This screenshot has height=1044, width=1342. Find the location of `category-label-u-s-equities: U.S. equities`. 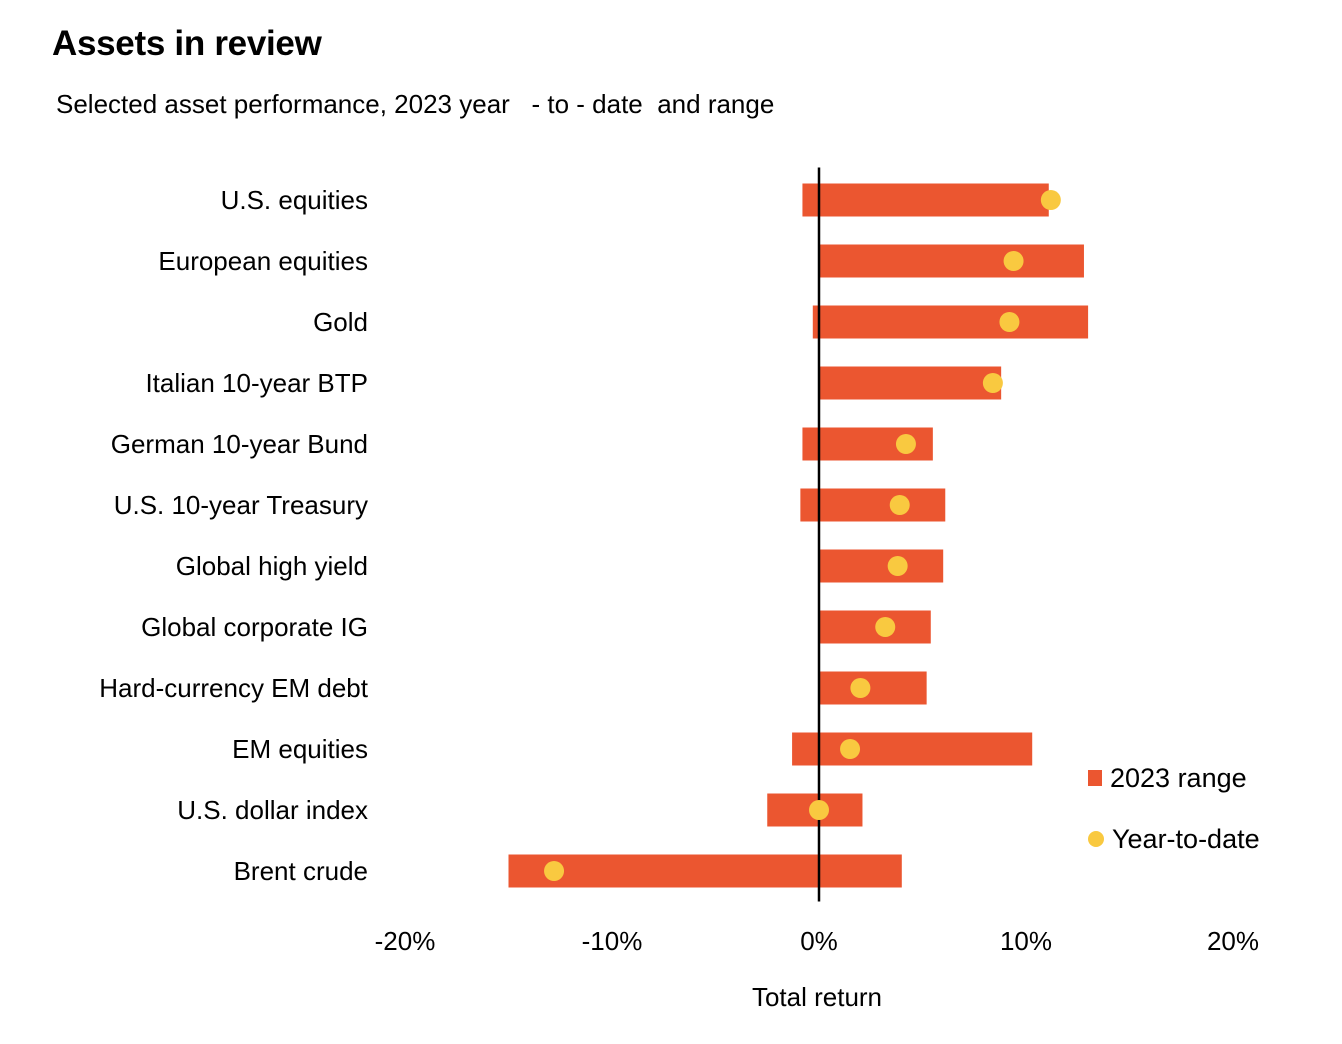

category-label-u-s-equities: U.S. equities is located at coordinates (294, 200).